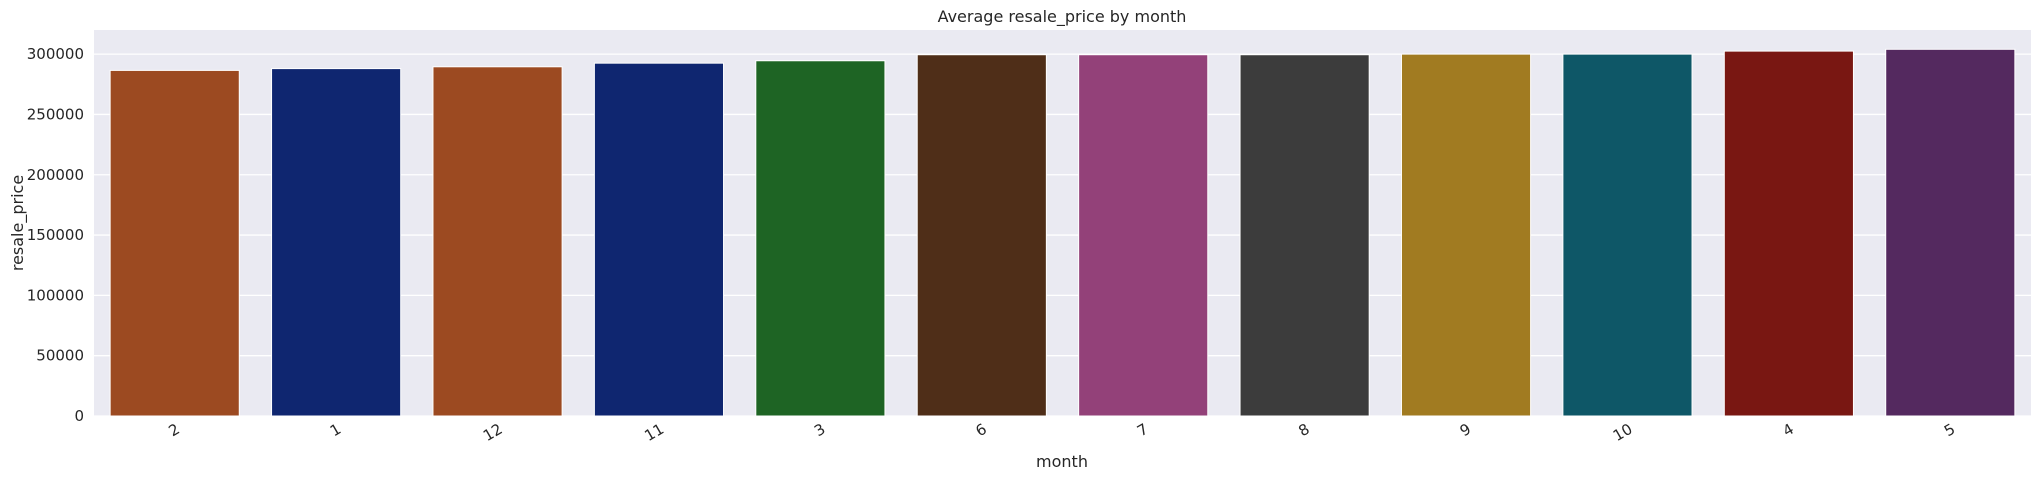 Image resolution: width=2042 pixels, height=479 pixels. Describe the element at coordinates (173, 430) in the screenshot. I see `x-tick-label: 2` at that location.